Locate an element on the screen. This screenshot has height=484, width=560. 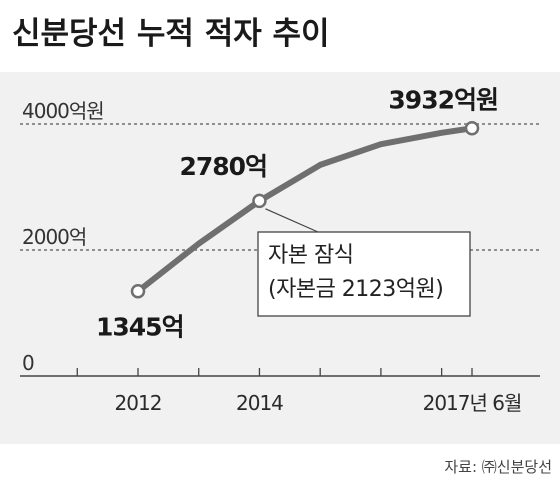
annotation-layer: 자본 잠식 (자본금 2123억원) is located at coordinates (364, 262).